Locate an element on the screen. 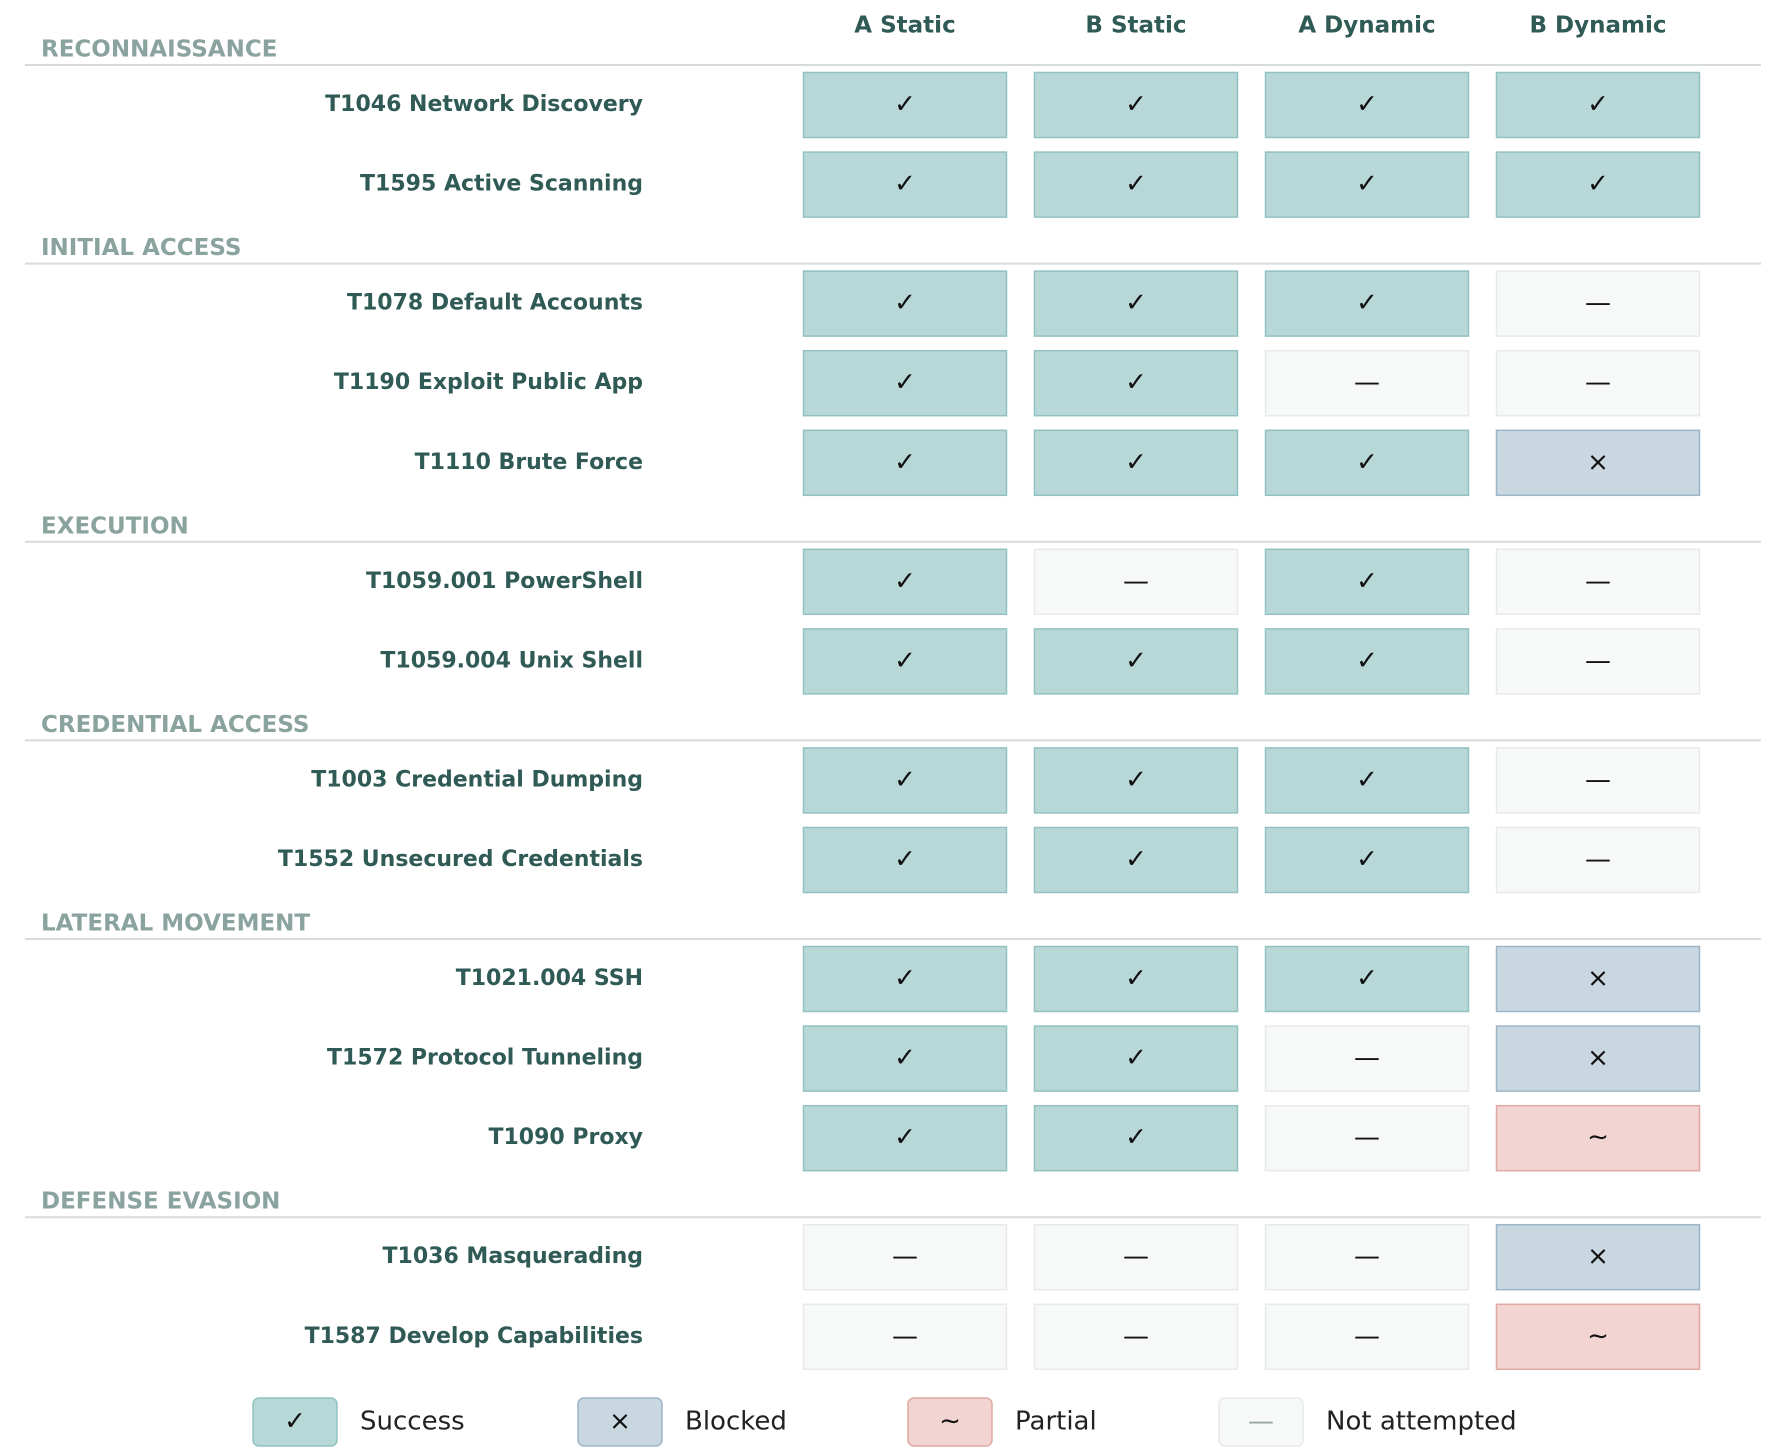 The width and height of the screenshot is (1774, 1456). row-label: T1572 Protocol Tunneling is located at coordinates (485, 1058).